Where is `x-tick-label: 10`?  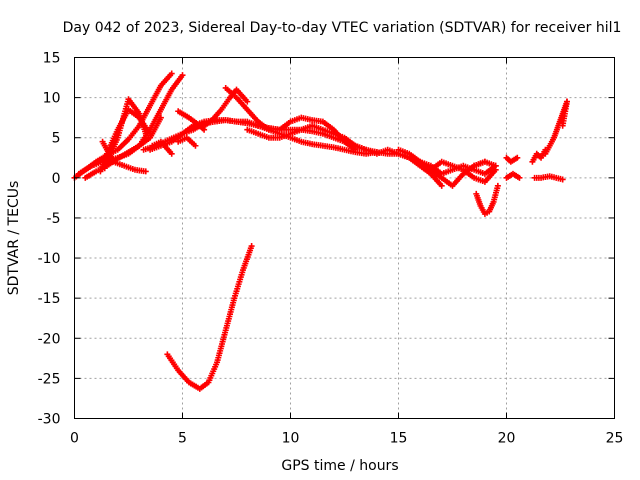
x-tick-label: 10 is located at coordinates (291, 439).